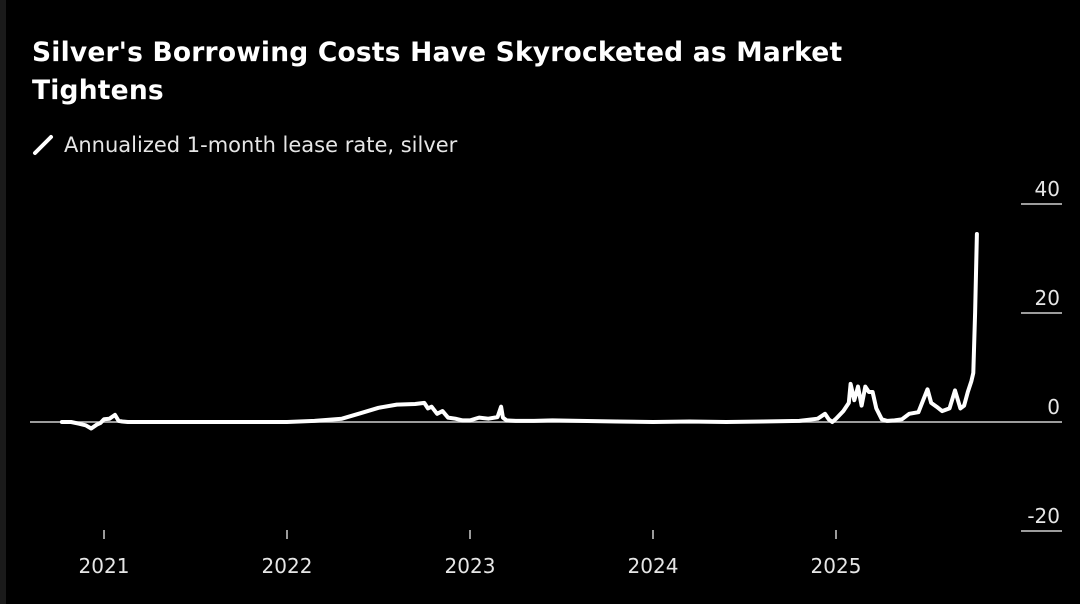  What do you see at coordinates (836, 566) in the screenshot?
I see `x-tick-label: 2025` at bounding box center [836, 566].